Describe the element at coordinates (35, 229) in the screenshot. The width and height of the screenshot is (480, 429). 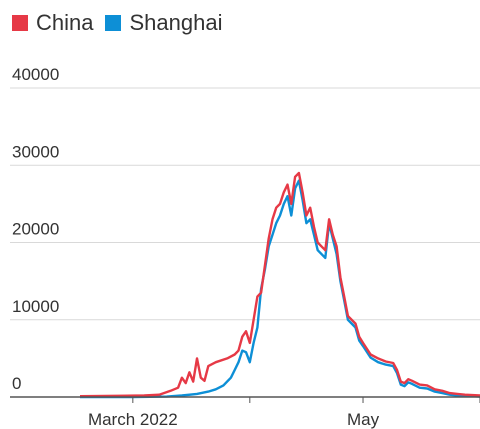
I see `y-tick-label-20000: 20000` at that location.